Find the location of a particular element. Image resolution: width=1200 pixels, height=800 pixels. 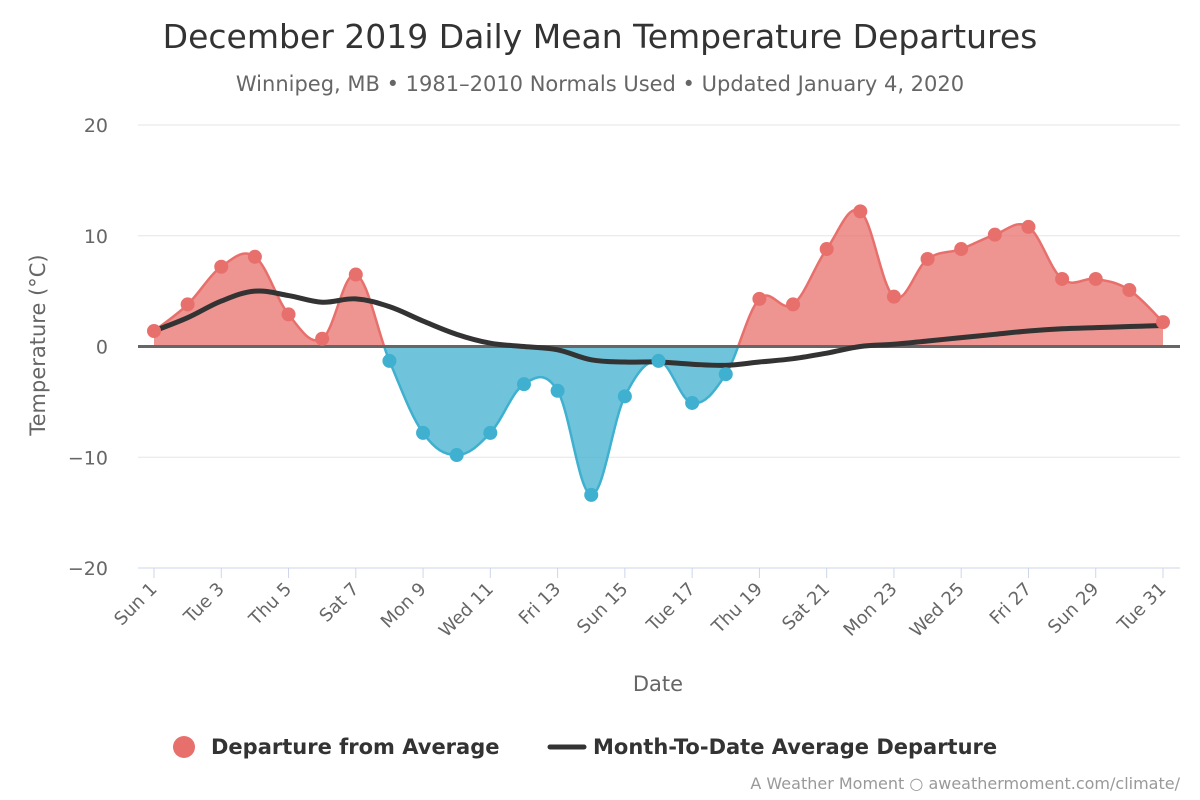

departure-area-positive is located at coordinates (658, 278).